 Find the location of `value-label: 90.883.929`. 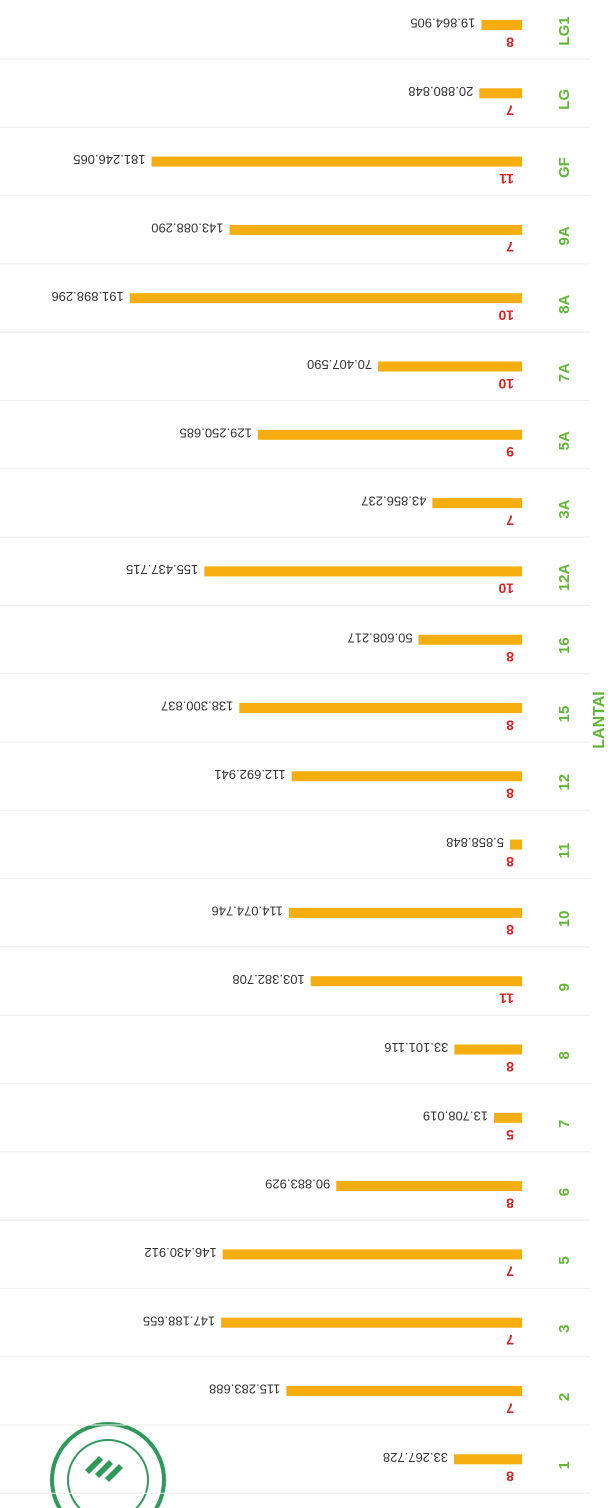

value-label: 90.883.929 is located at coordinates (297, 1184).